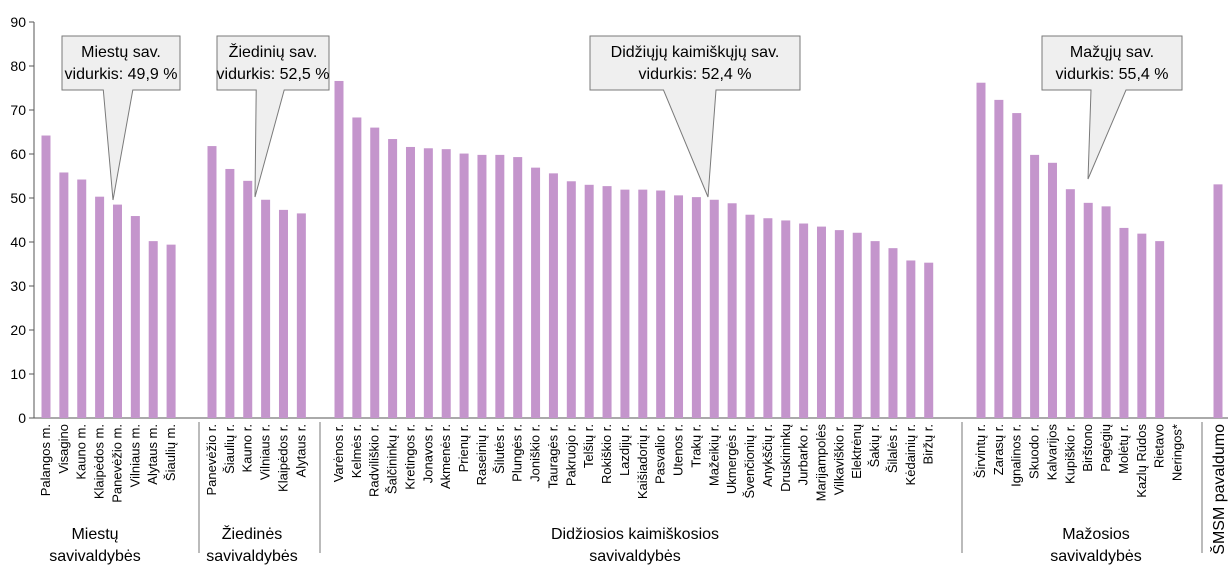 Image resolution: width=1231 pixels, height=577 pixels. Describe the element at coordinates (252, 533) in the screenshot. I see `group-label: Žiedinės` at that location.